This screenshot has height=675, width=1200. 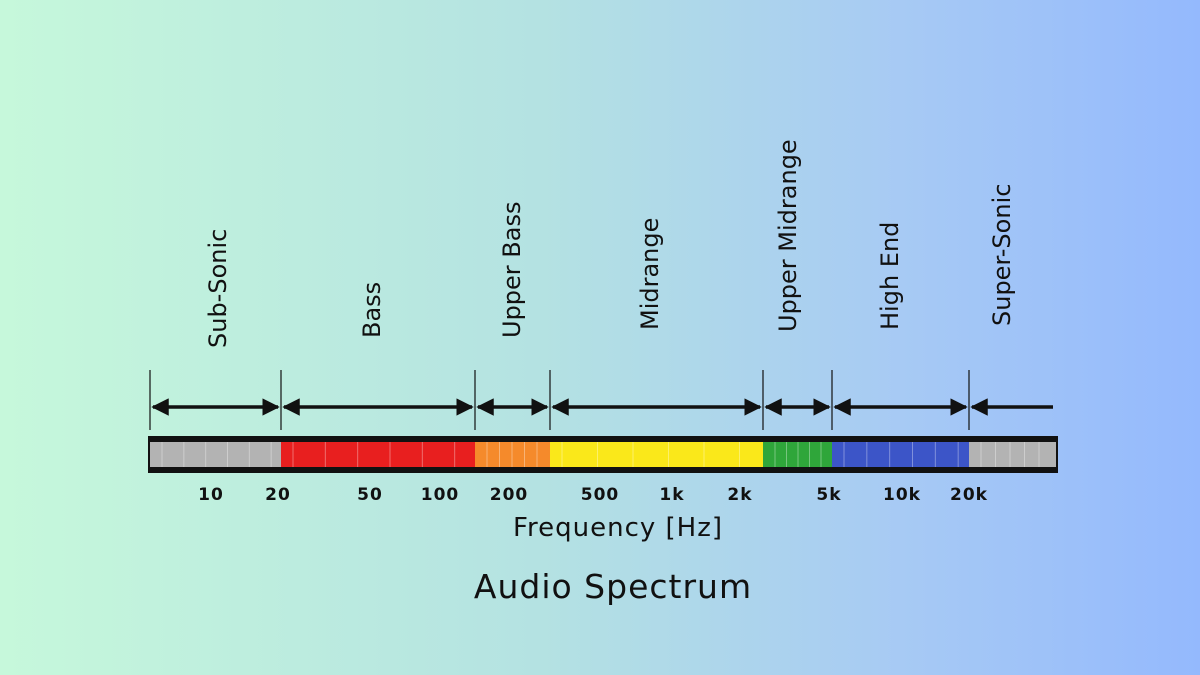 I want to click on tick-label: 500, so click(x=600, y=495).